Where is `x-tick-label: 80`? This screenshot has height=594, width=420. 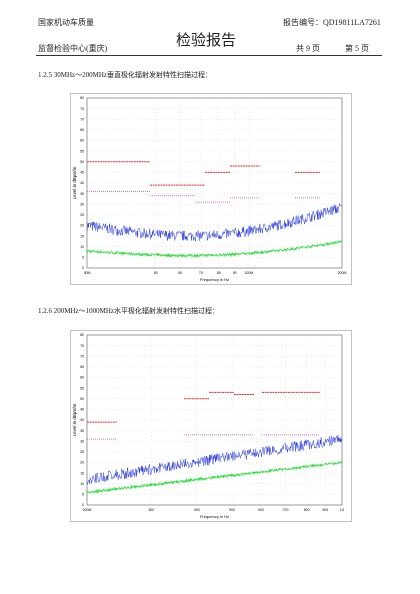
x-tick-label: 80 is located at coordinates (219, 273).